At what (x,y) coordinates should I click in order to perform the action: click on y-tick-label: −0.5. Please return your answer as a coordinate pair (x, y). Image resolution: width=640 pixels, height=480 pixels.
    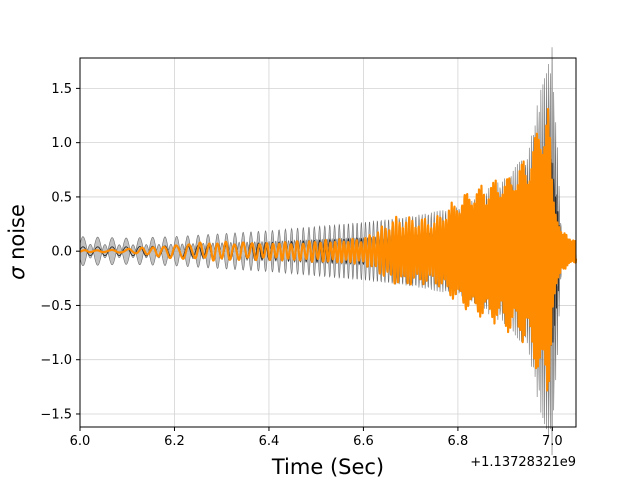
    Looking at the image, I should click on (56, 306).